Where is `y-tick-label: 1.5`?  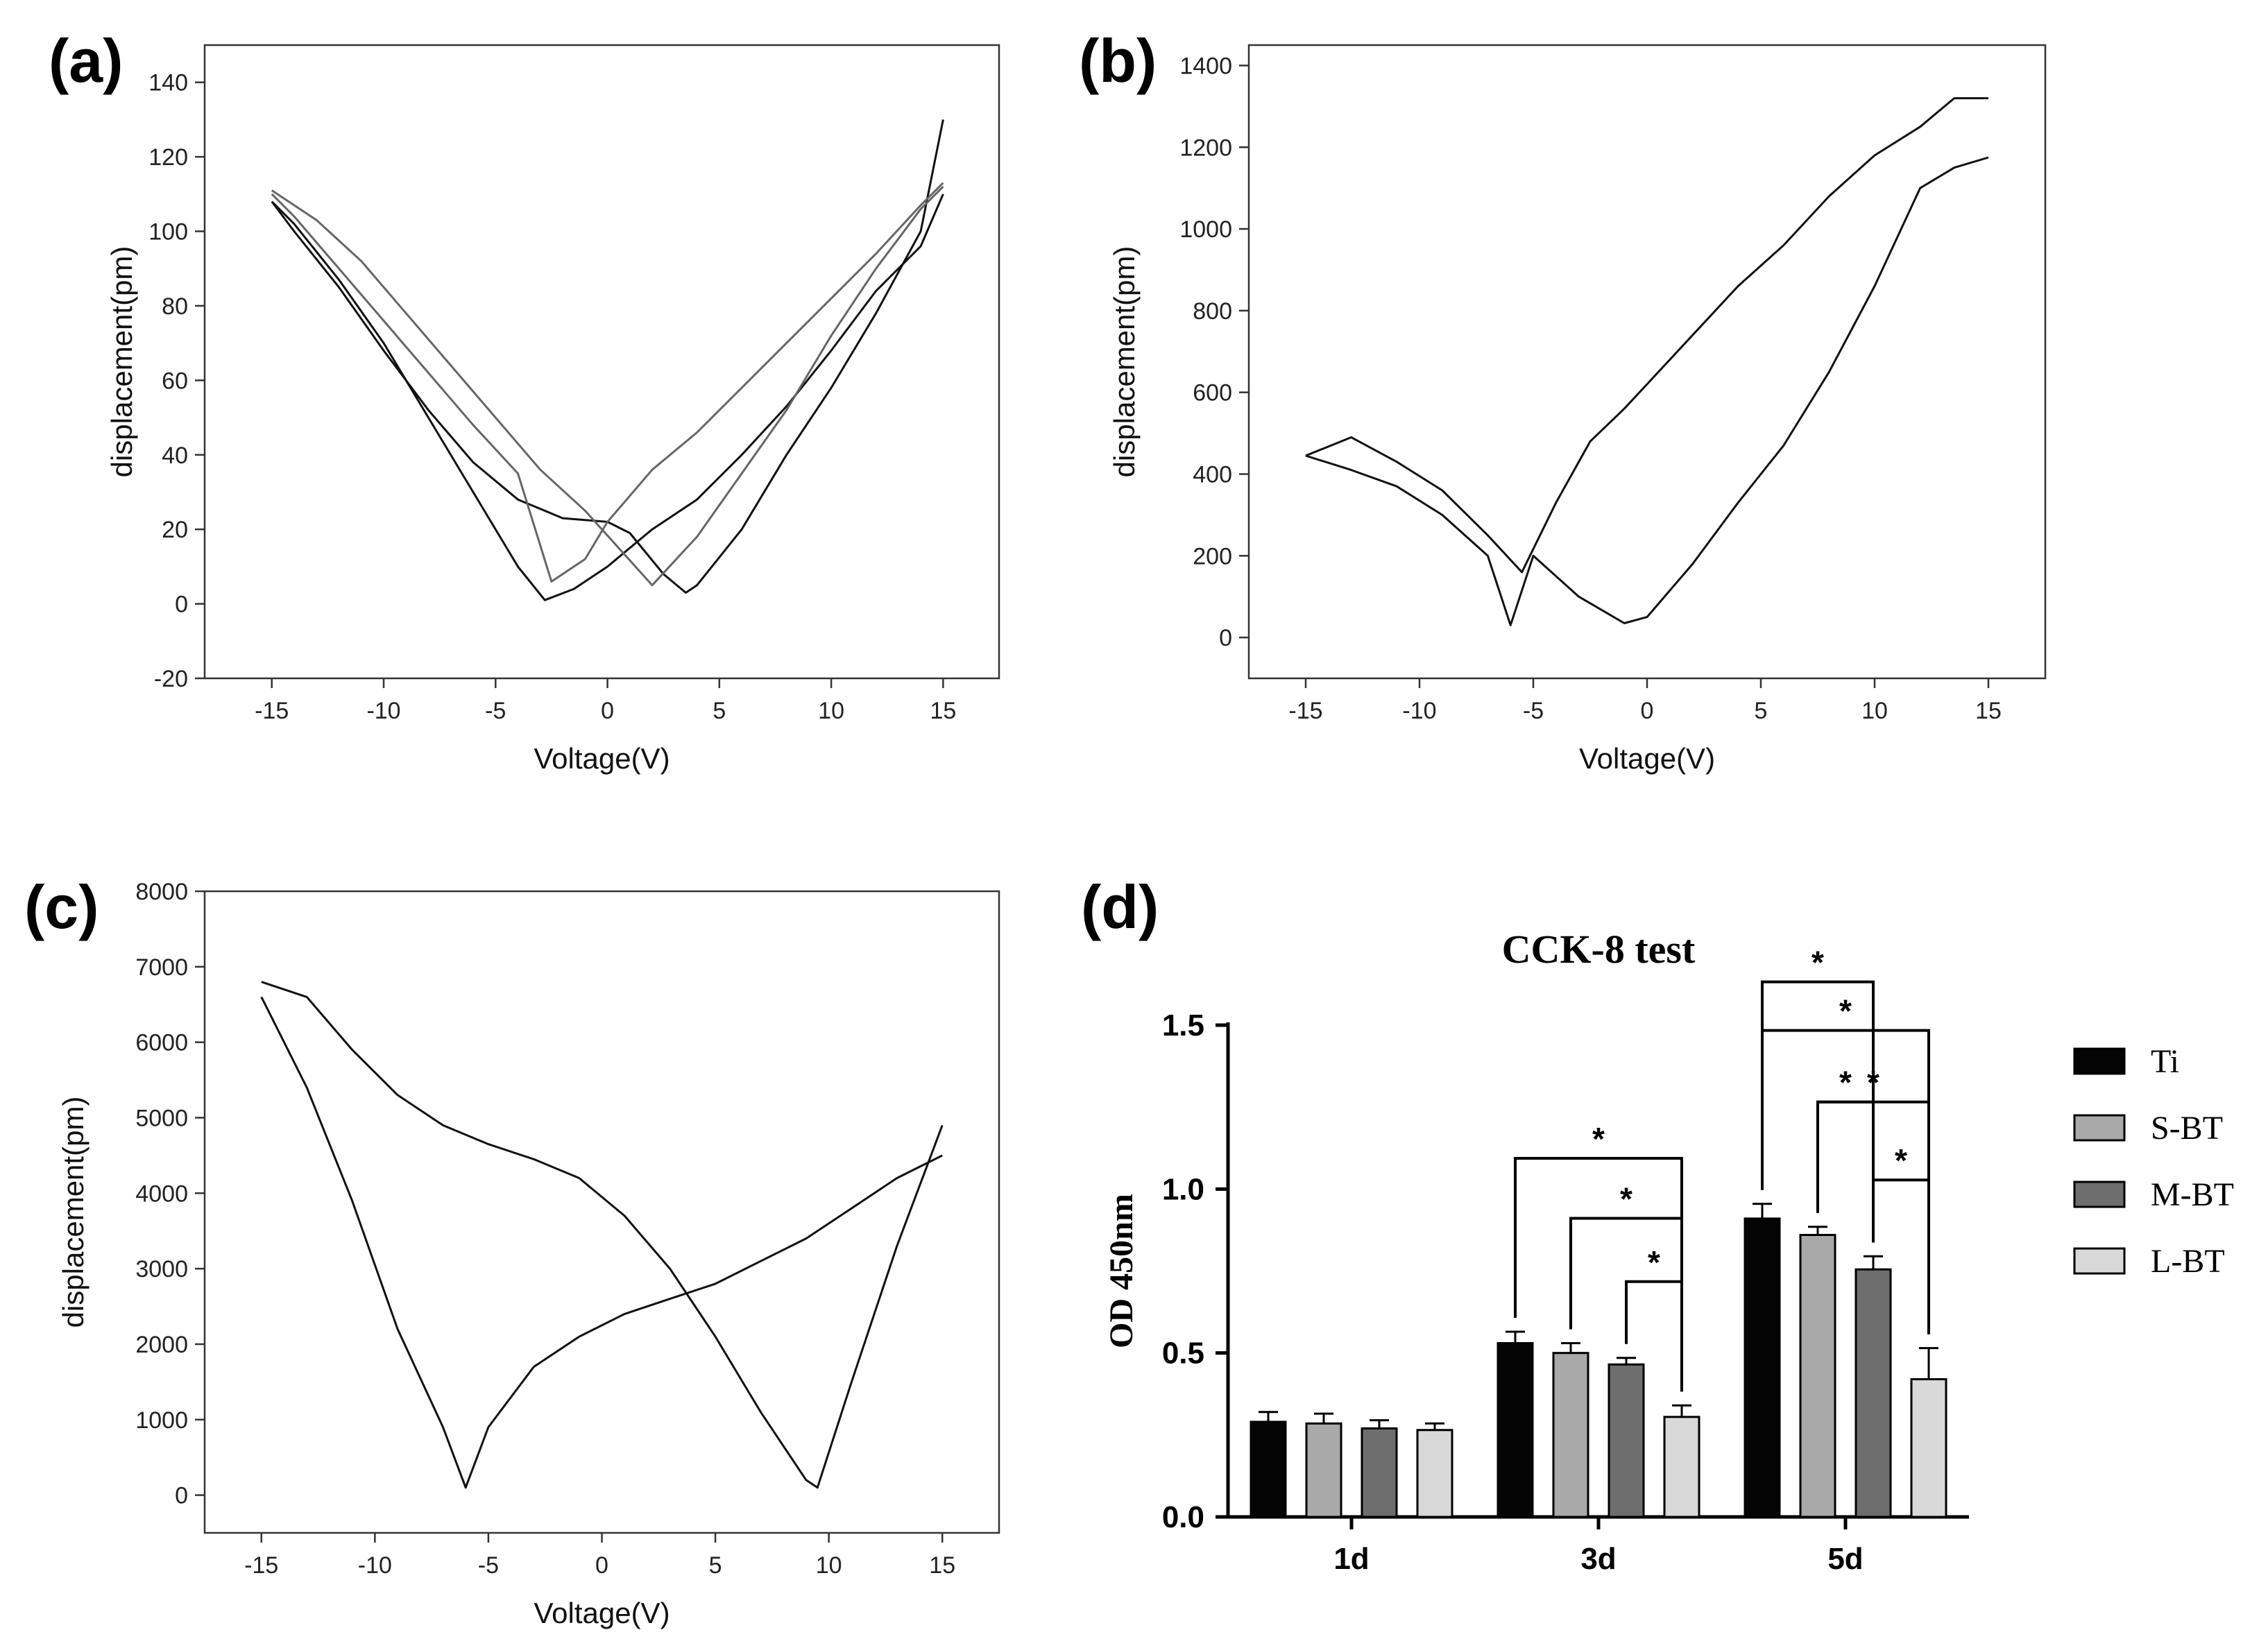
y-tick-label: 1.5 is located at coordinates (1183, 1025).